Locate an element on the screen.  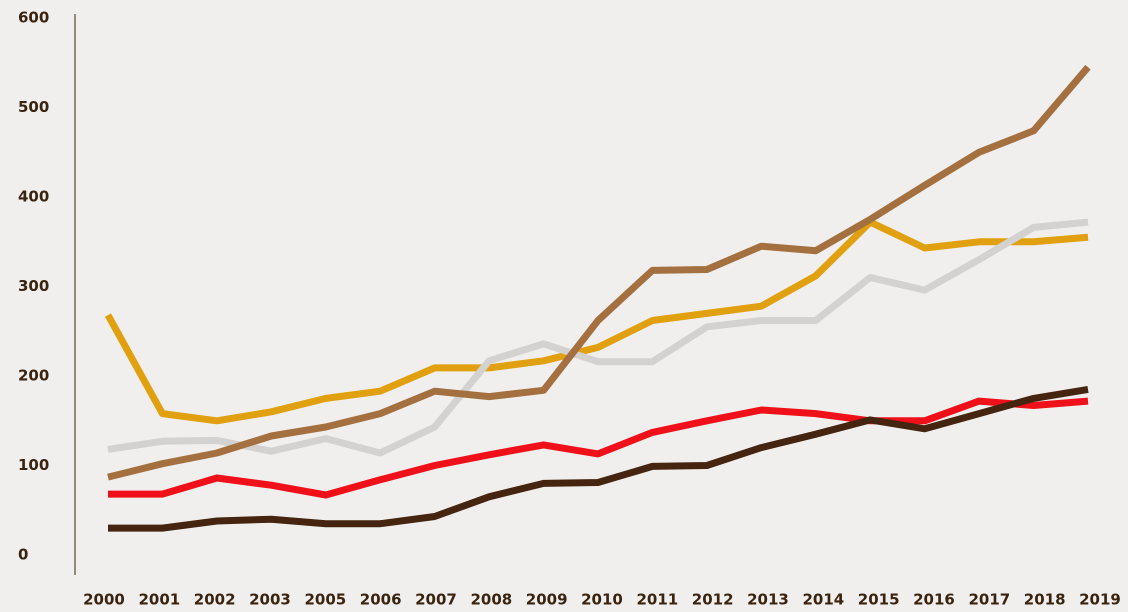
x-tick-label: 2006 is located at coordinates (381, 600).